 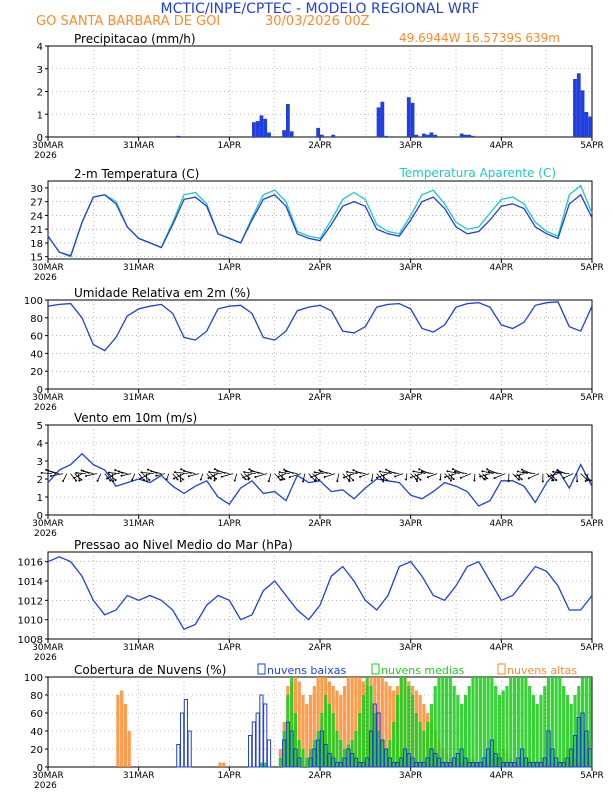 What do you see at coordinates (30, 563) in the screenshot?
I see `y-tick-label: 1016` at bounding box center [30, 563].